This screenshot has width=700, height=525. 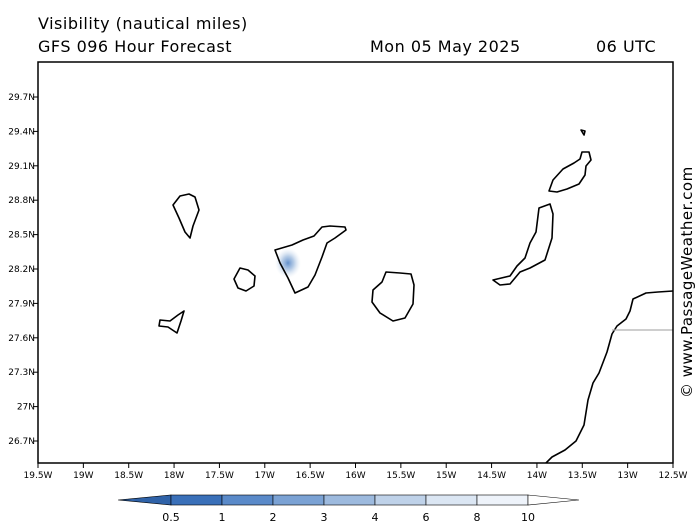 What do you see at coordinates (400, 476) in the screenshot?
I see `lon-tick-label: 15.5W` at bounding box center [400, 476].